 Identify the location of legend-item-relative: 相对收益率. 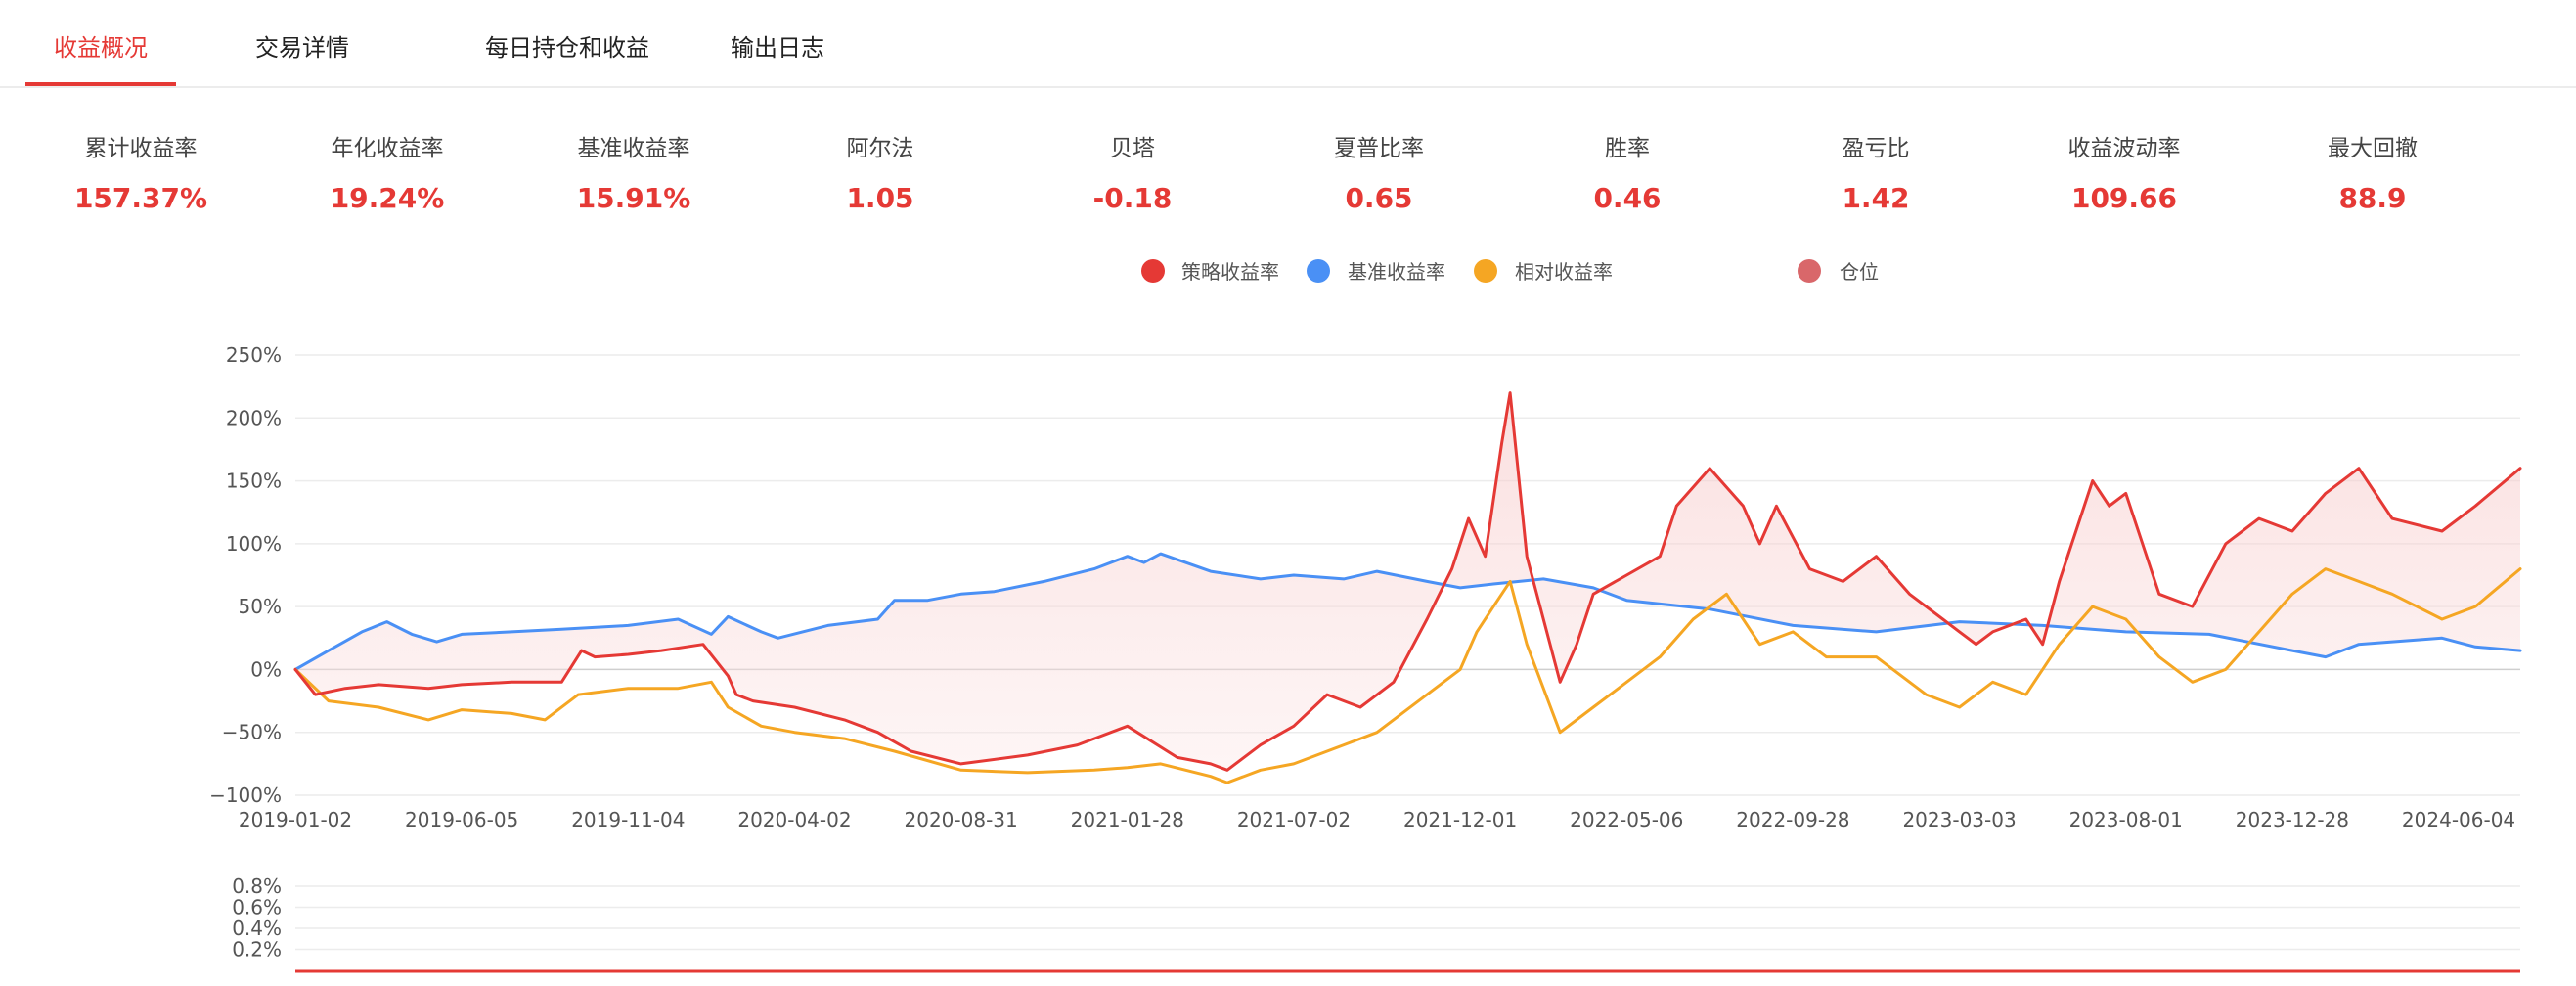
(1543, 272).